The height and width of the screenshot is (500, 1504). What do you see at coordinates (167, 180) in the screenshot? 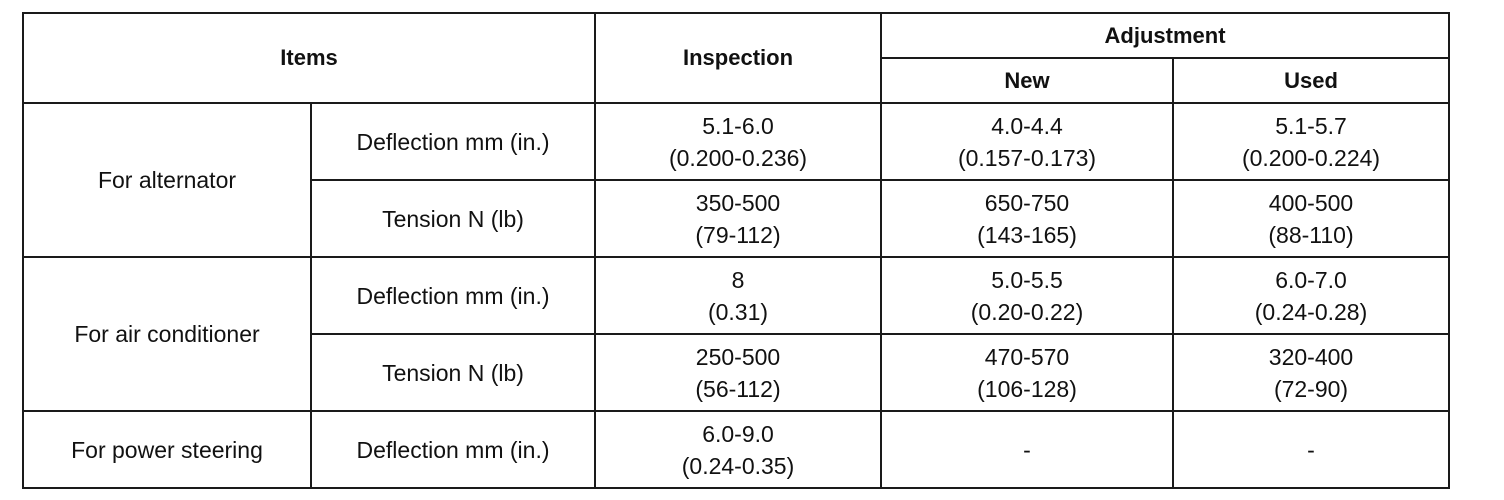
I see `group-cell: For alternator` at bounding box center [167, 180].